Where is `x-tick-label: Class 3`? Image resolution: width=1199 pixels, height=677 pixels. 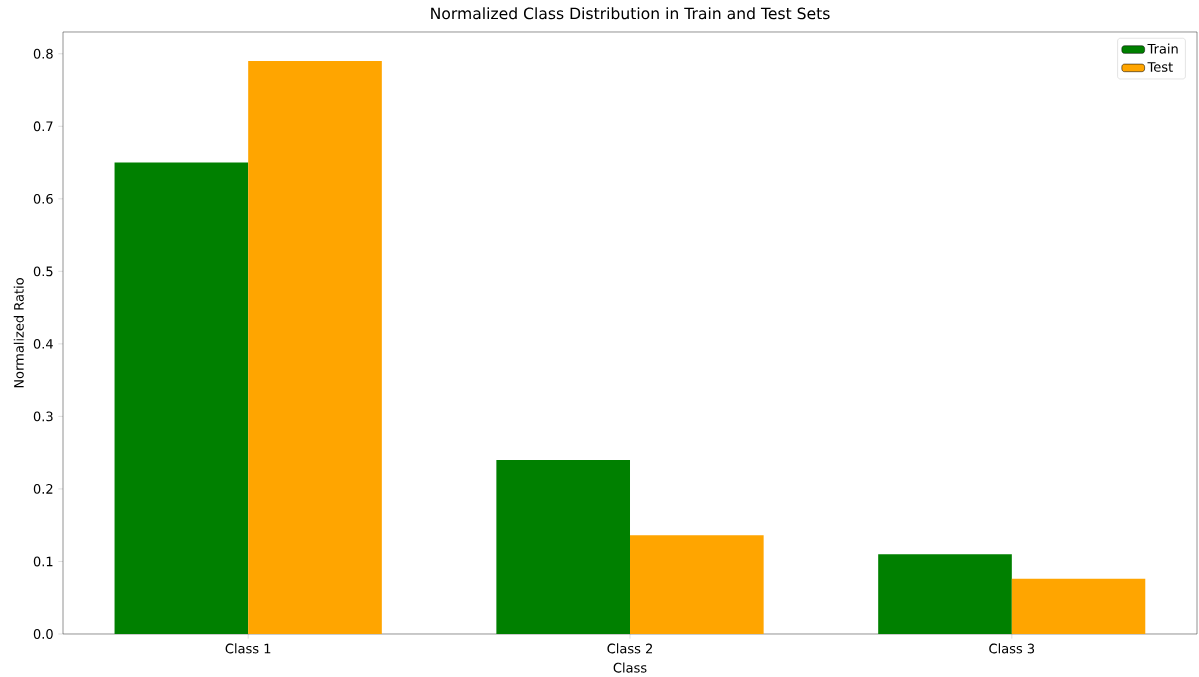 x-tick-label: Class 3 is located at coordinates (1012, 648).